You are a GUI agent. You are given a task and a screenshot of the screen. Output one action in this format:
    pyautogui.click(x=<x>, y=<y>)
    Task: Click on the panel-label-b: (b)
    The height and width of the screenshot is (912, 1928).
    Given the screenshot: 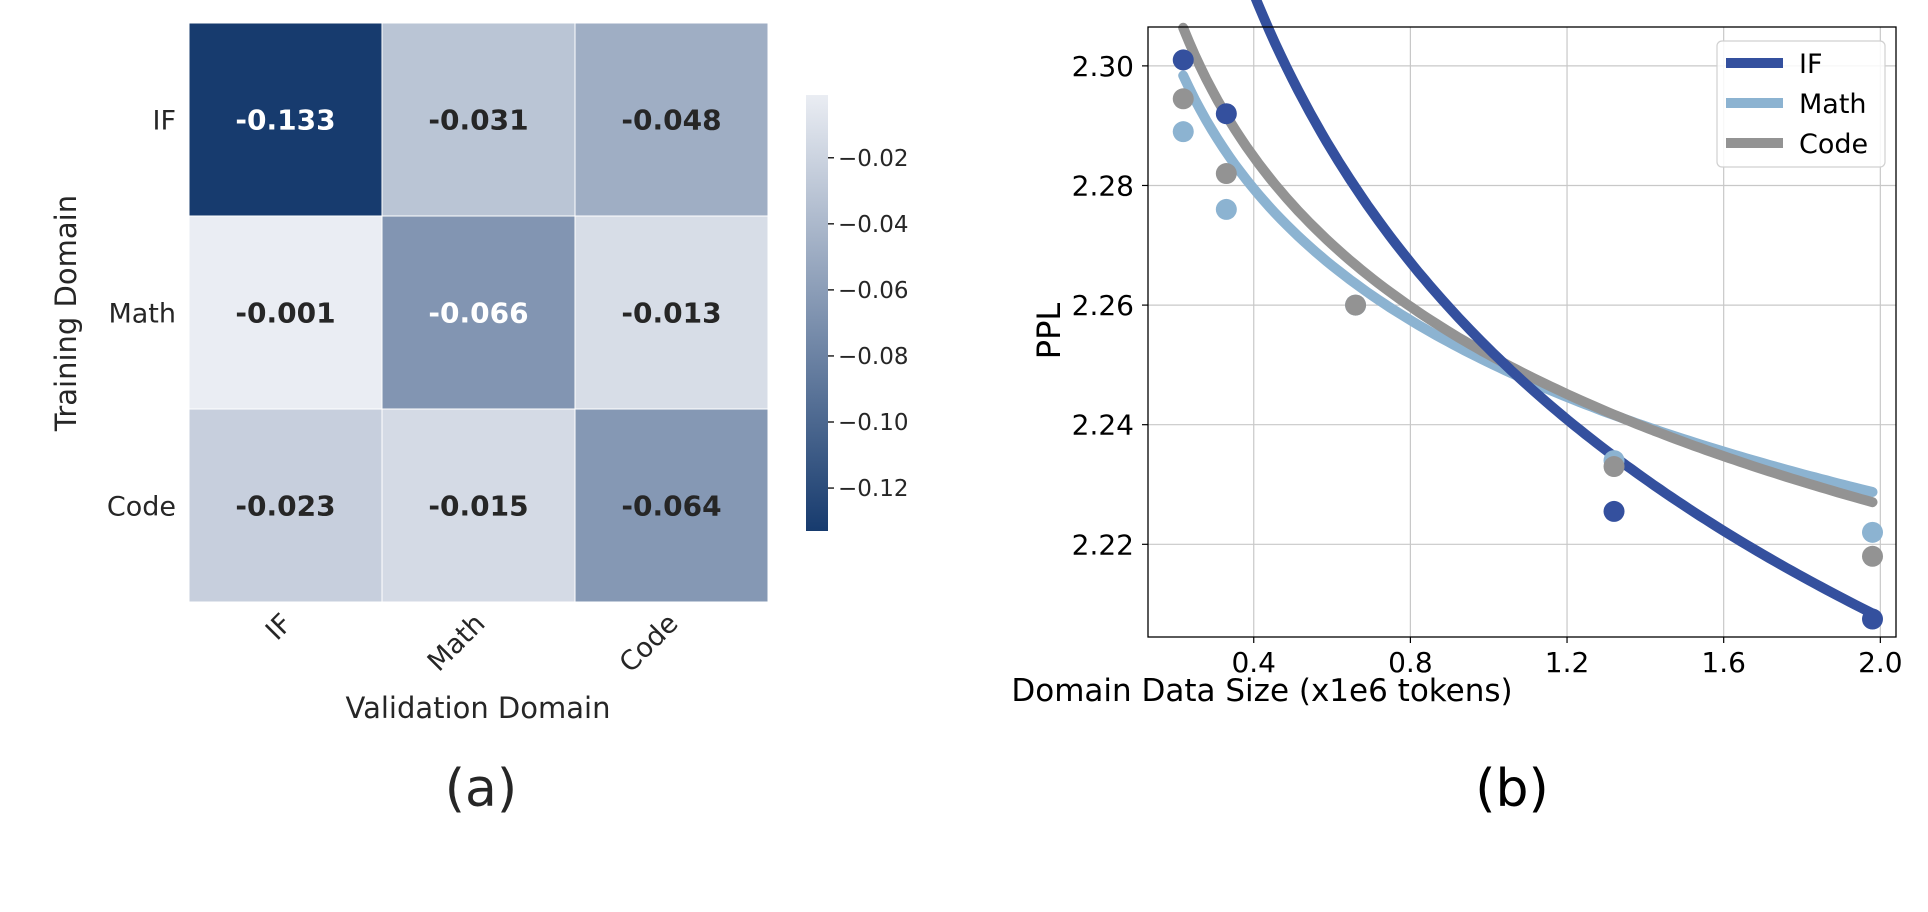 What is the action you would take?
    pyautogui.click(x=1512, y=789)
    